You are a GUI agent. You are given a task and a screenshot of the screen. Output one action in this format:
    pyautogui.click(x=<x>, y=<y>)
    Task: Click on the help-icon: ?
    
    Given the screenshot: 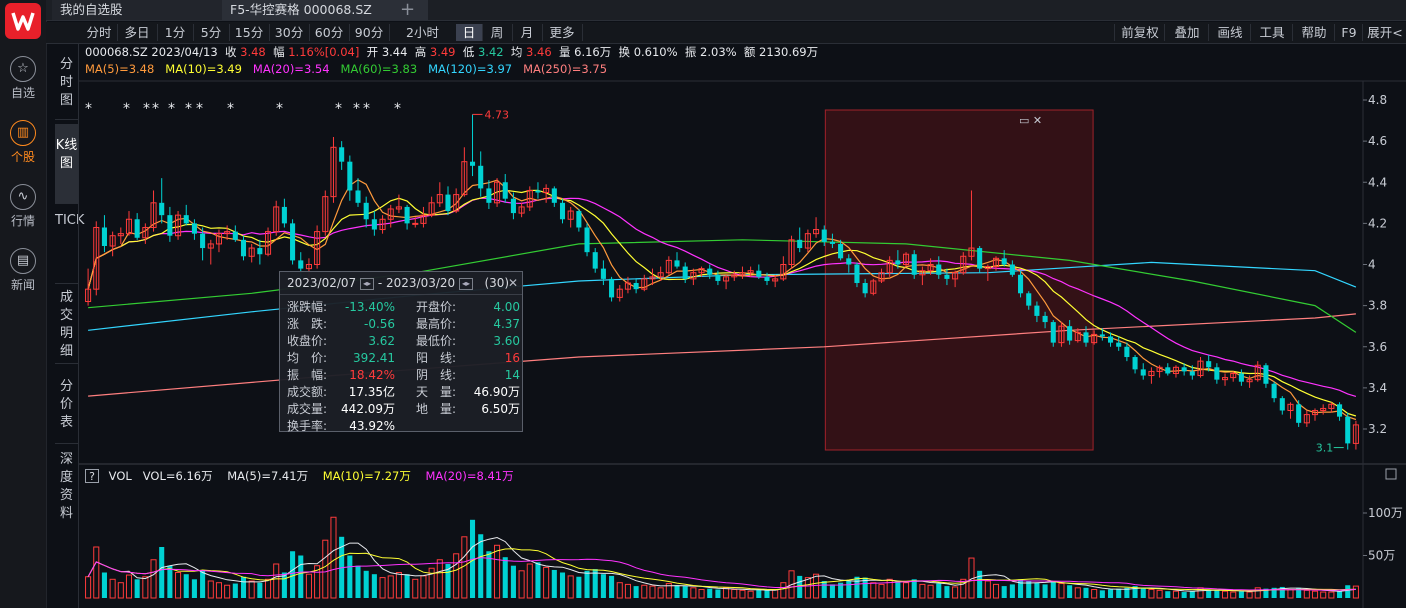 What is the action you would take?
    pyautogui.click(x=92, y=476)
    